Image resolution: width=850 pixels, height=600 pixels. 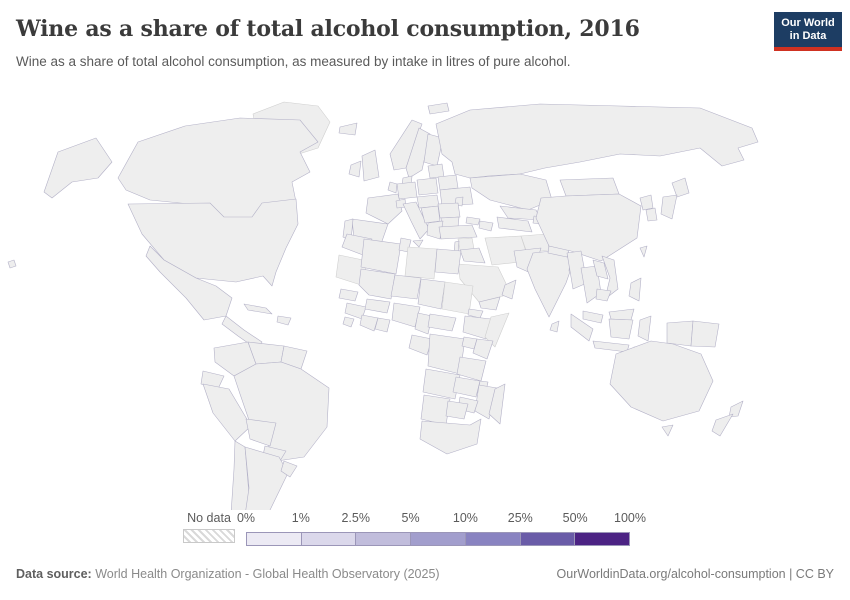 What do you see at coordinates (355, 169) in the screenshot?
I see `region-ireland` at bounding box center [355, 169].